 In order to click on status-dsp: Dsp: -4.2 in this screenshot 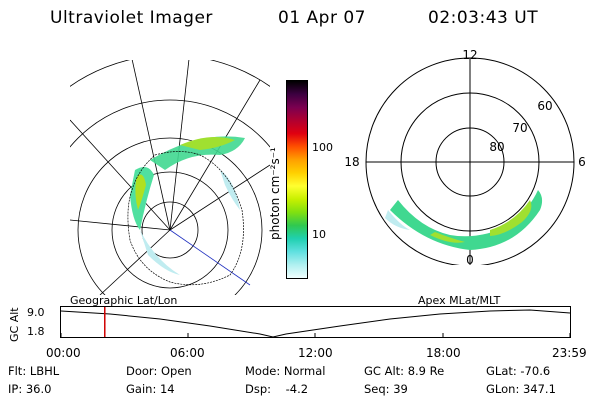, I will do `click(277, 389)`.